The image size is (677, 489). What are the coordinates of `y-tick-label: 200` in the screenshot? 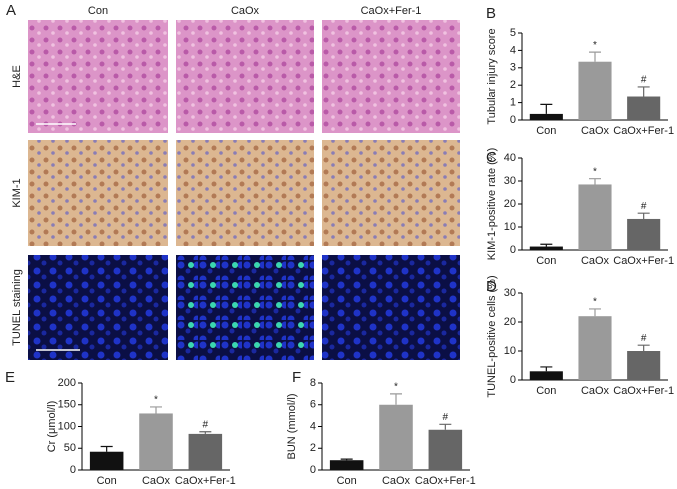 It's located at (67, 383).